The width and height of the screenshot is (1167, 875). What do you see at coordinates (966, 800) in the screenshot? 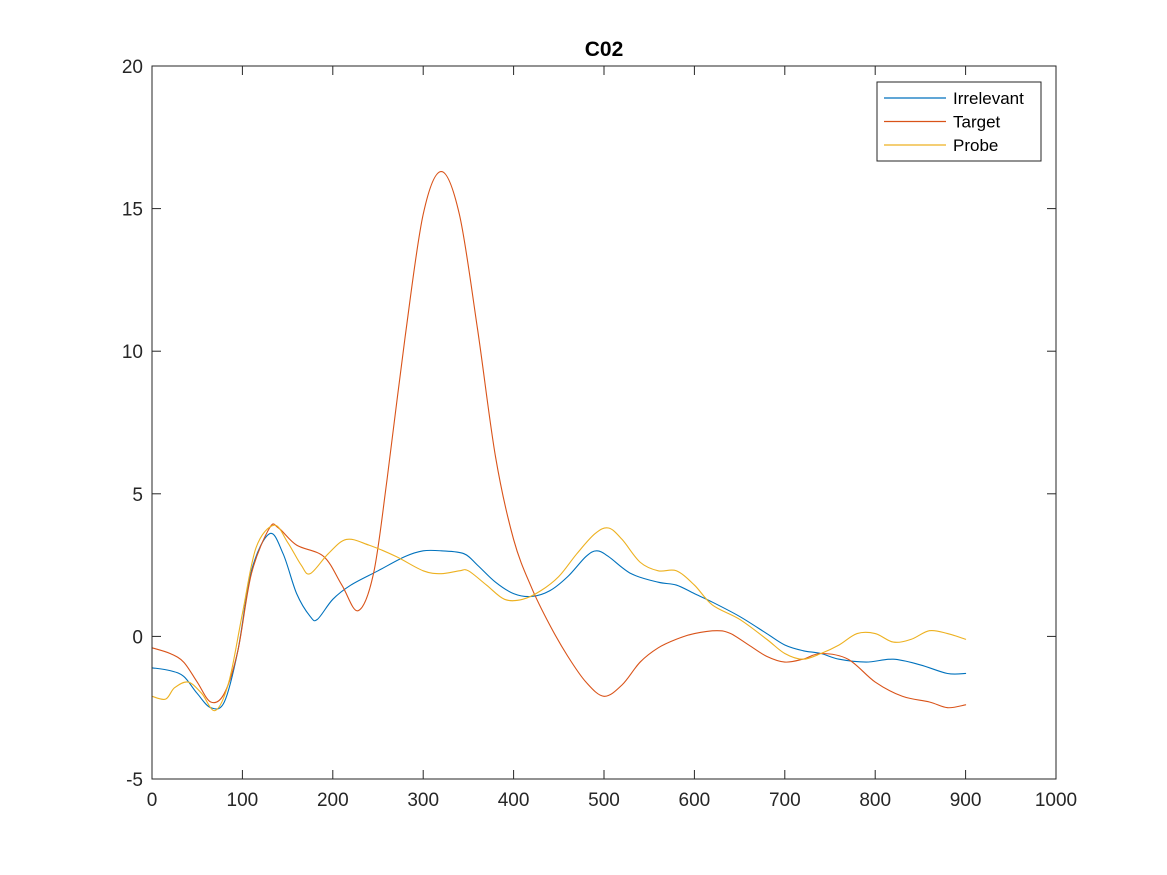
I see `x-tick-label: 900` at bounding box center [966, 800].